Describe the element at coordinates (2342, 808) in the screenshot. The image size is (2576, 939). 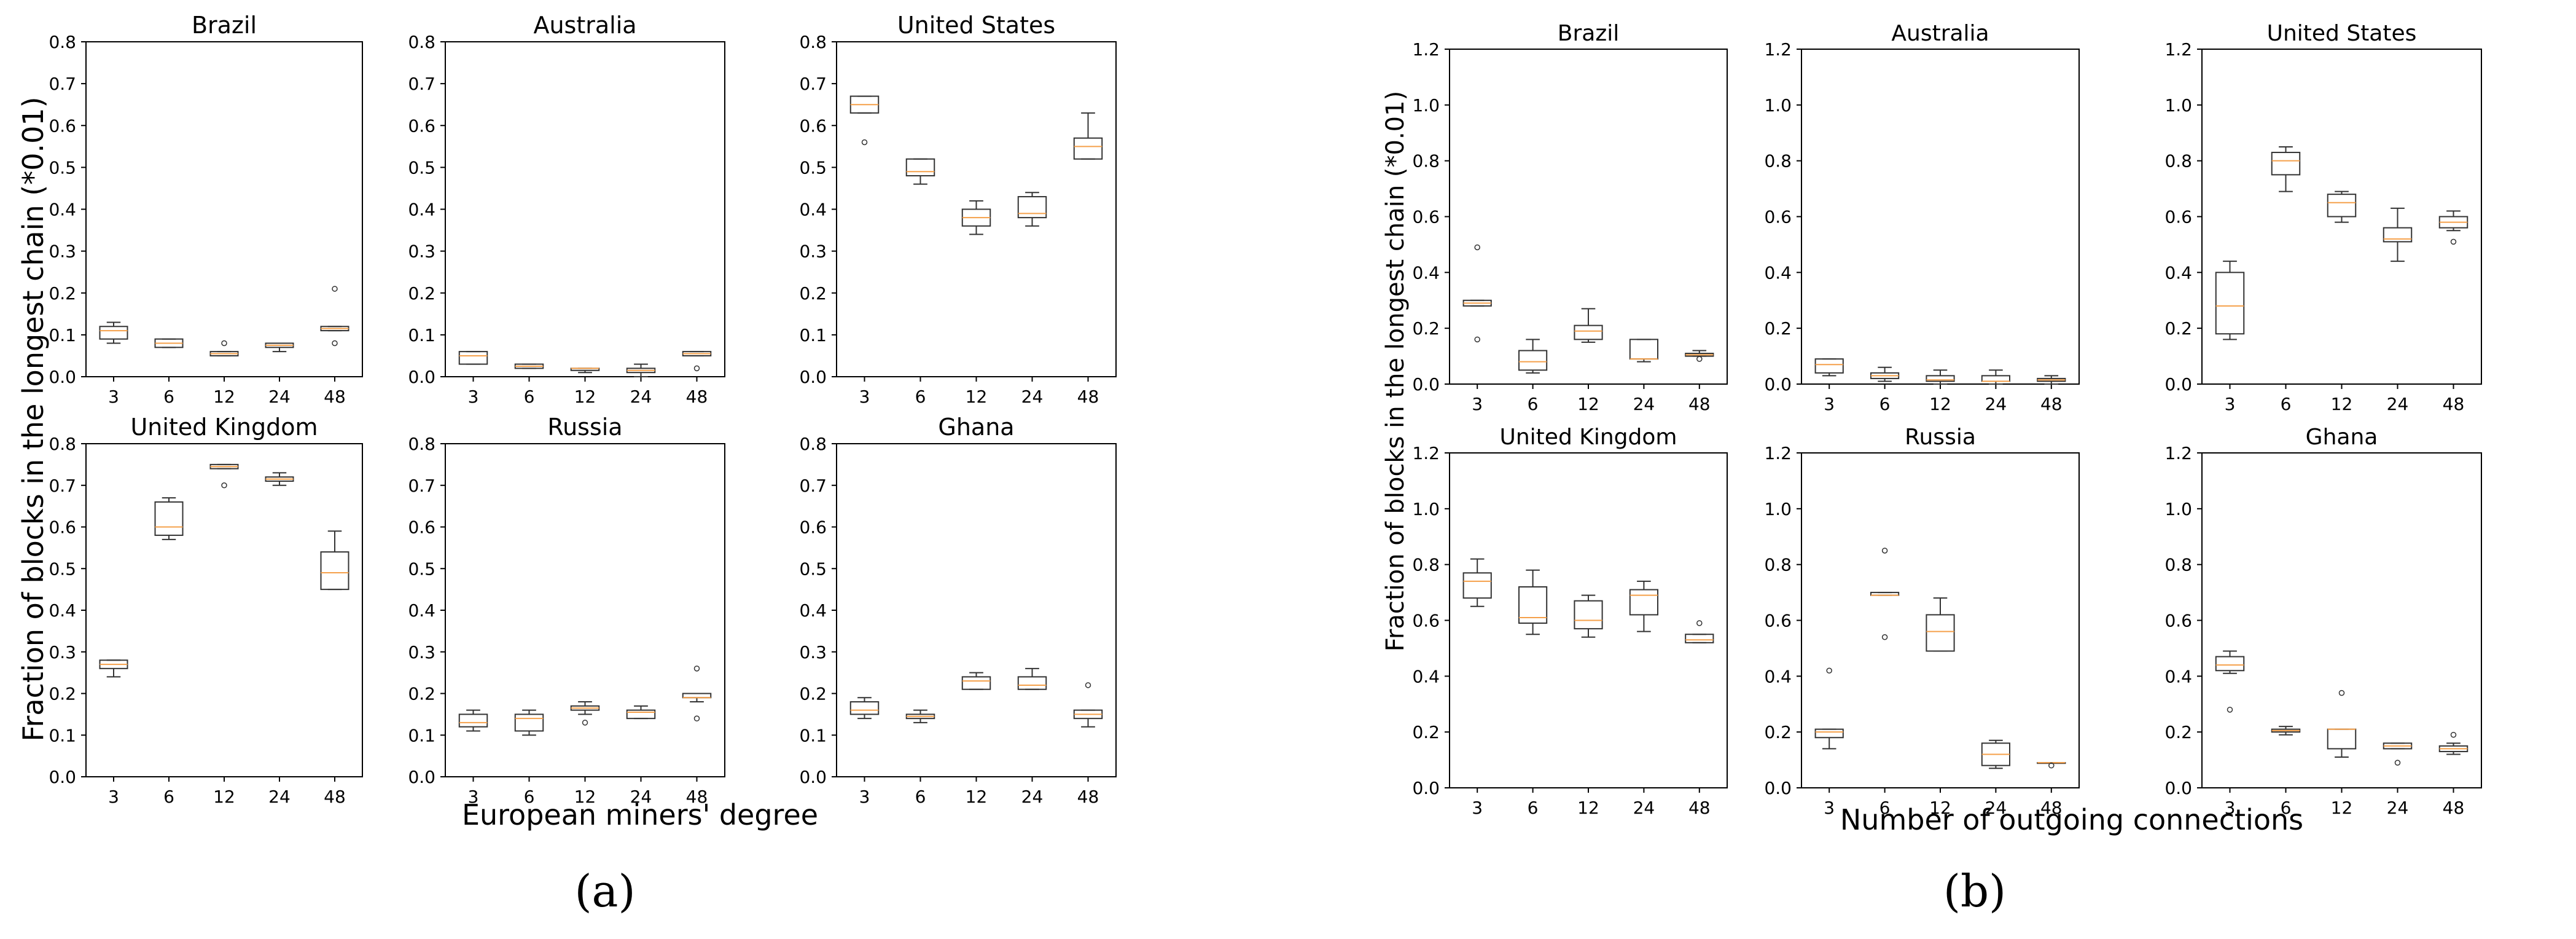
I see `x-tick-label: 12` at that location.